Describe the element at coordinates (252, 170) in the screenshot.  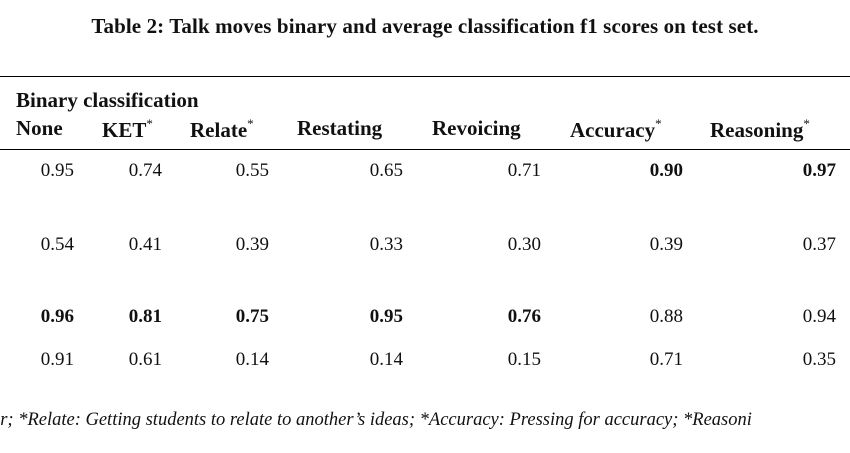
I see `table-cell: 0.55` at that location.